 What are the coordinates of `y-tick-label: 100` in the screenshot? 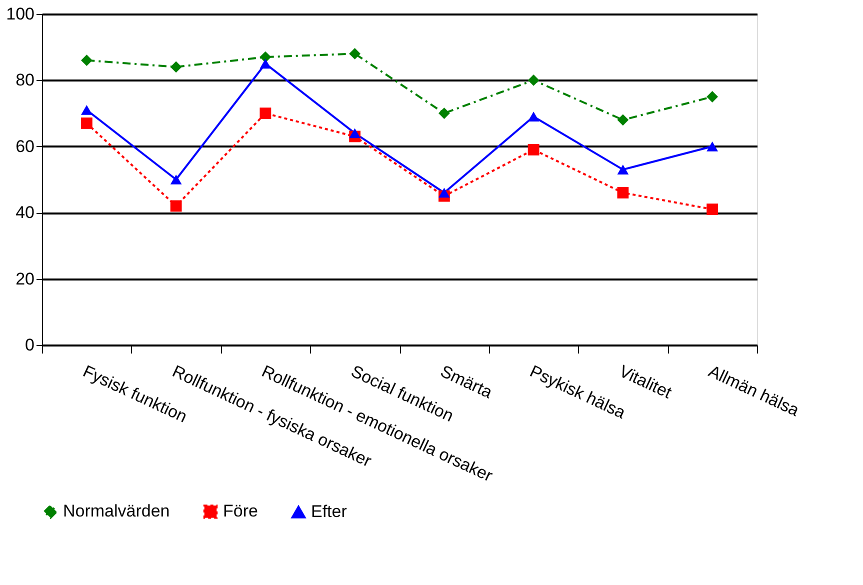 It's located at (20, 14).